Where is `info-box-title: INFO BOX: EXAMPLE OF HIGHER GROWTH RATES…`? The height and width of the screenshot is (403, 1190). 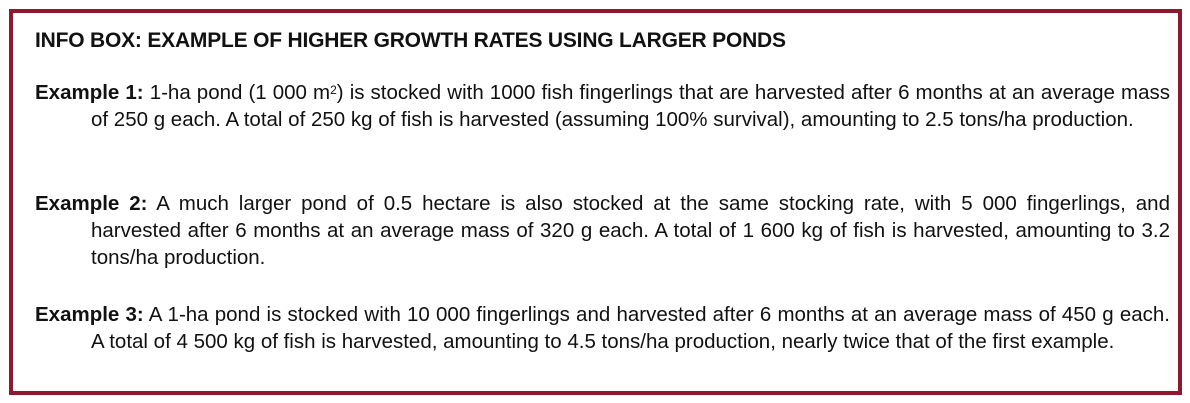
info-box-title: INFO BOX: EXAMPLE OF HIGHER GROWTH RATES… is located at coordinates (410, 40).